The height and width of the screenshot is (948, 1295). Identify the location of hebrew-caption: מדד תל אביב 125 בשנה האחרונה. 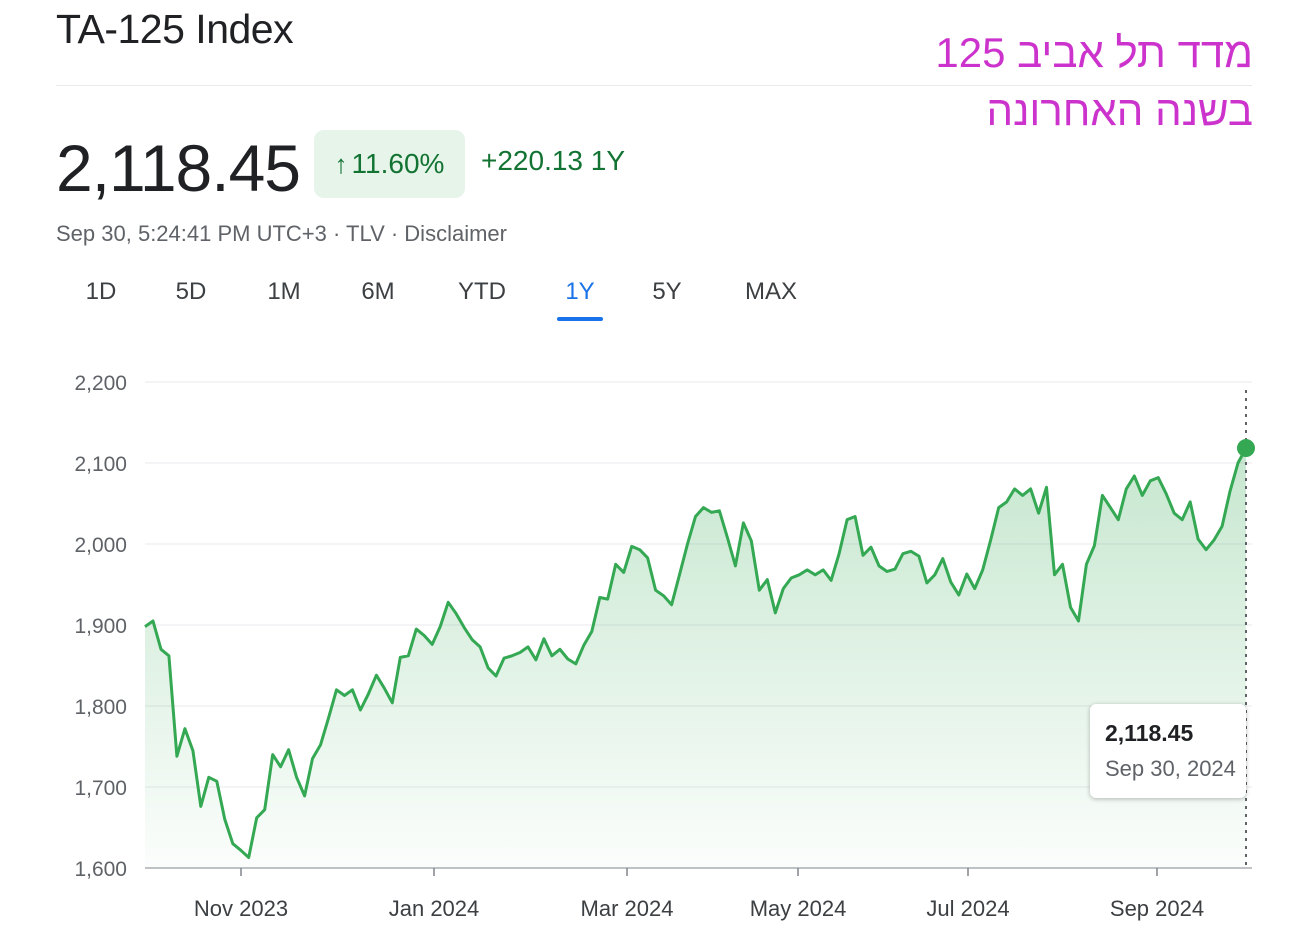
(1094, 82).